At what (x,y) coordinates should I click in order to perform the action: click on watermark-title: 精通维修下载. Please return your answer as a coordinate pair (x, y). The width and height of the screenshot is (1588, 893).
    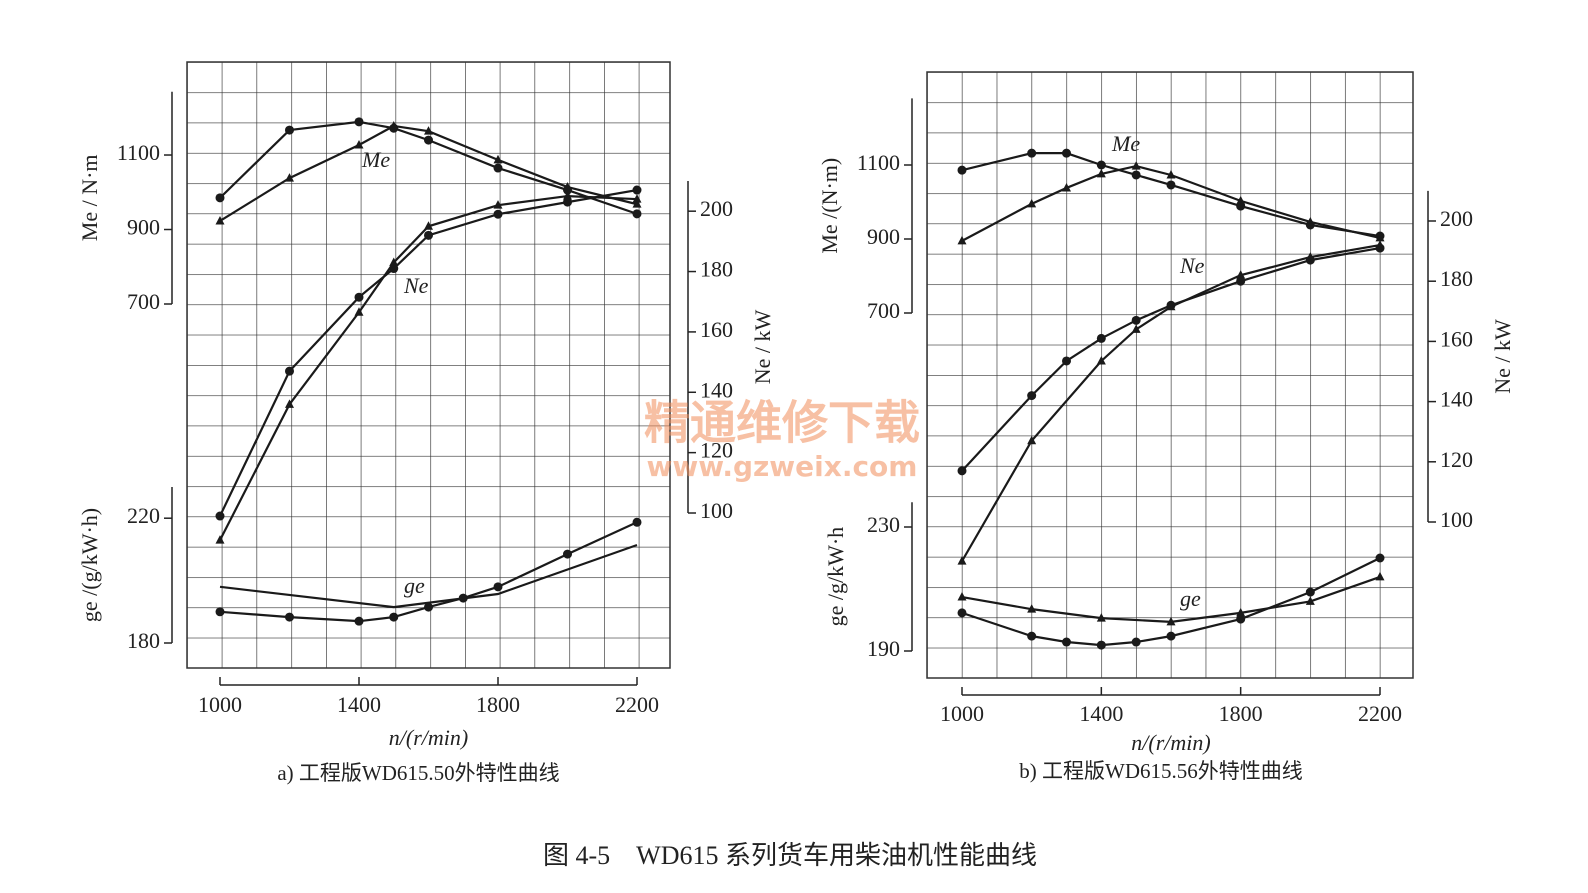
    Looking at the image, I should click on (782, 423).